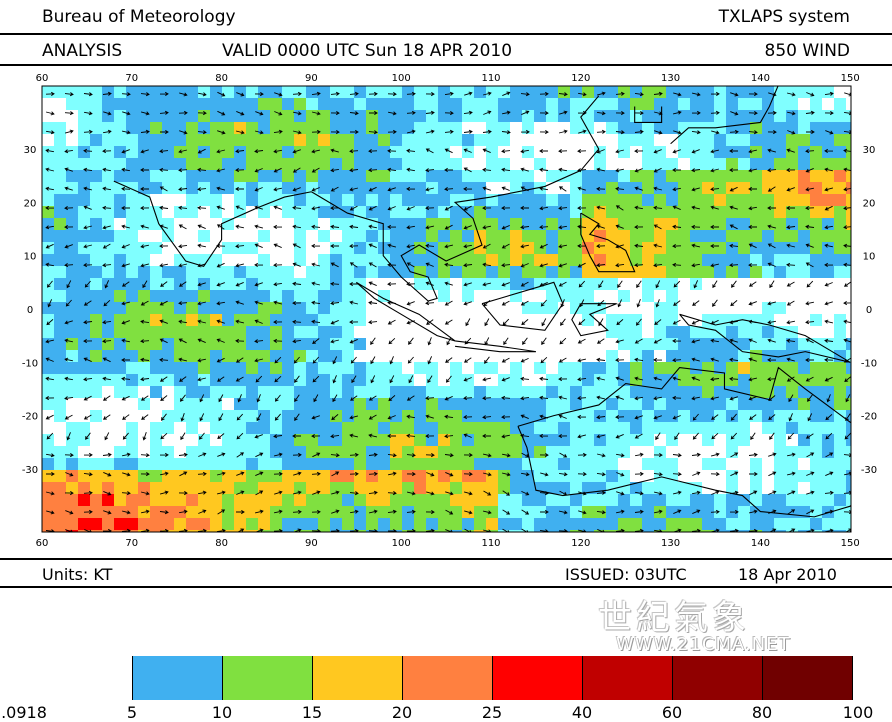 The height and width of the screenshot is (722, 892). What do you see at coordinates (30, 203) in the screenshot?
I see `lat-label-left-20: 20` at bounding box center [30, 203].